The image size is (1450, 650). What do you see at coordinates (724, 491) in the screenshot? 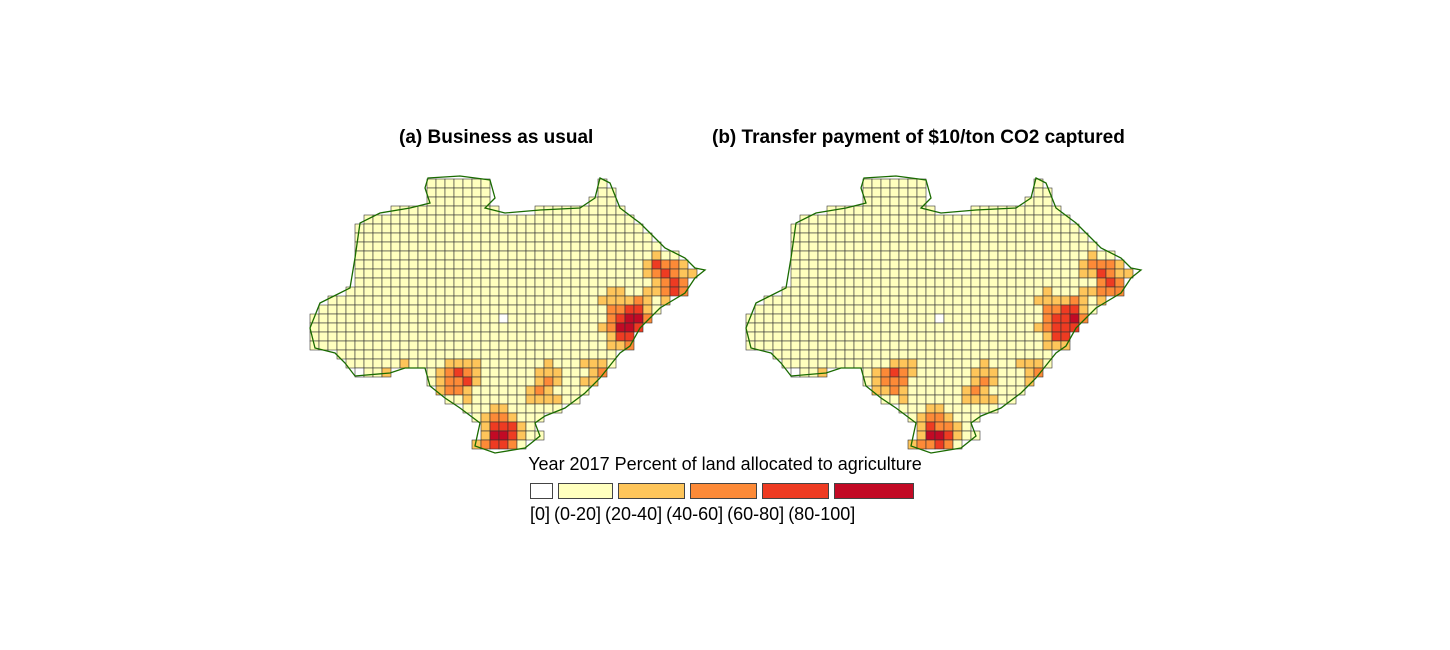
I see `legend-swatches` at bounding box center [724, 491].